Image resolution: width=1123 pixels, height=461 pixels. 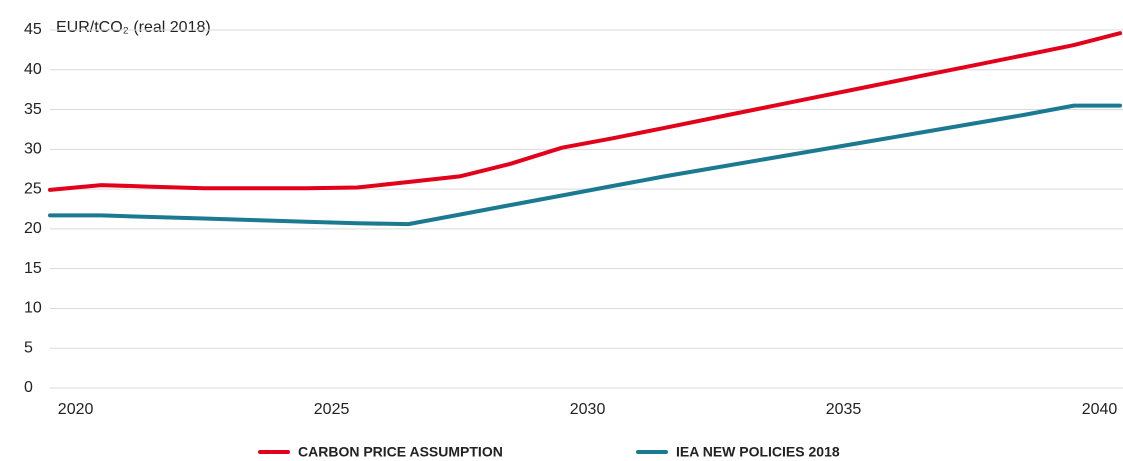 I want to click on y-tick-label: 15, so click(x=33, y=268).